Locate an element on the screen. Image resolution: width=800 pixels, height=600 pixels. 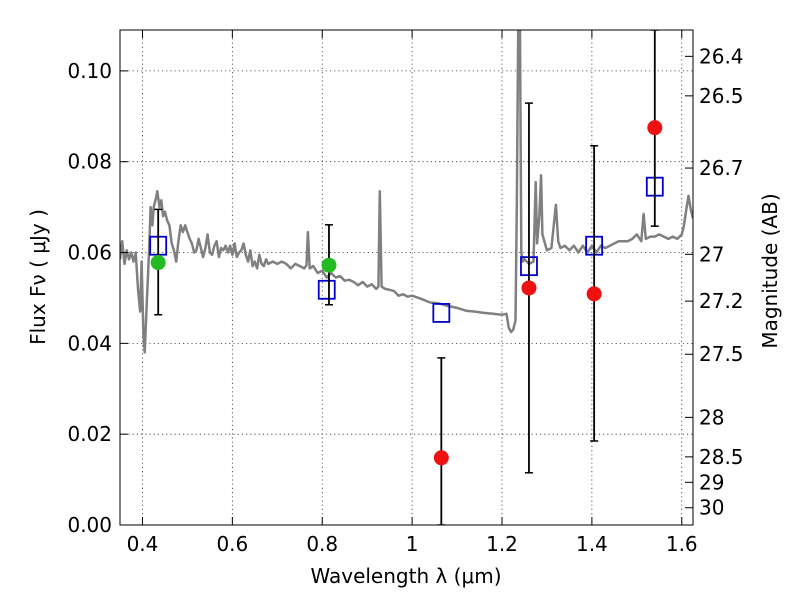
x-axis-label: Wavelength λ (μm) is located at coordinates (405, 576).